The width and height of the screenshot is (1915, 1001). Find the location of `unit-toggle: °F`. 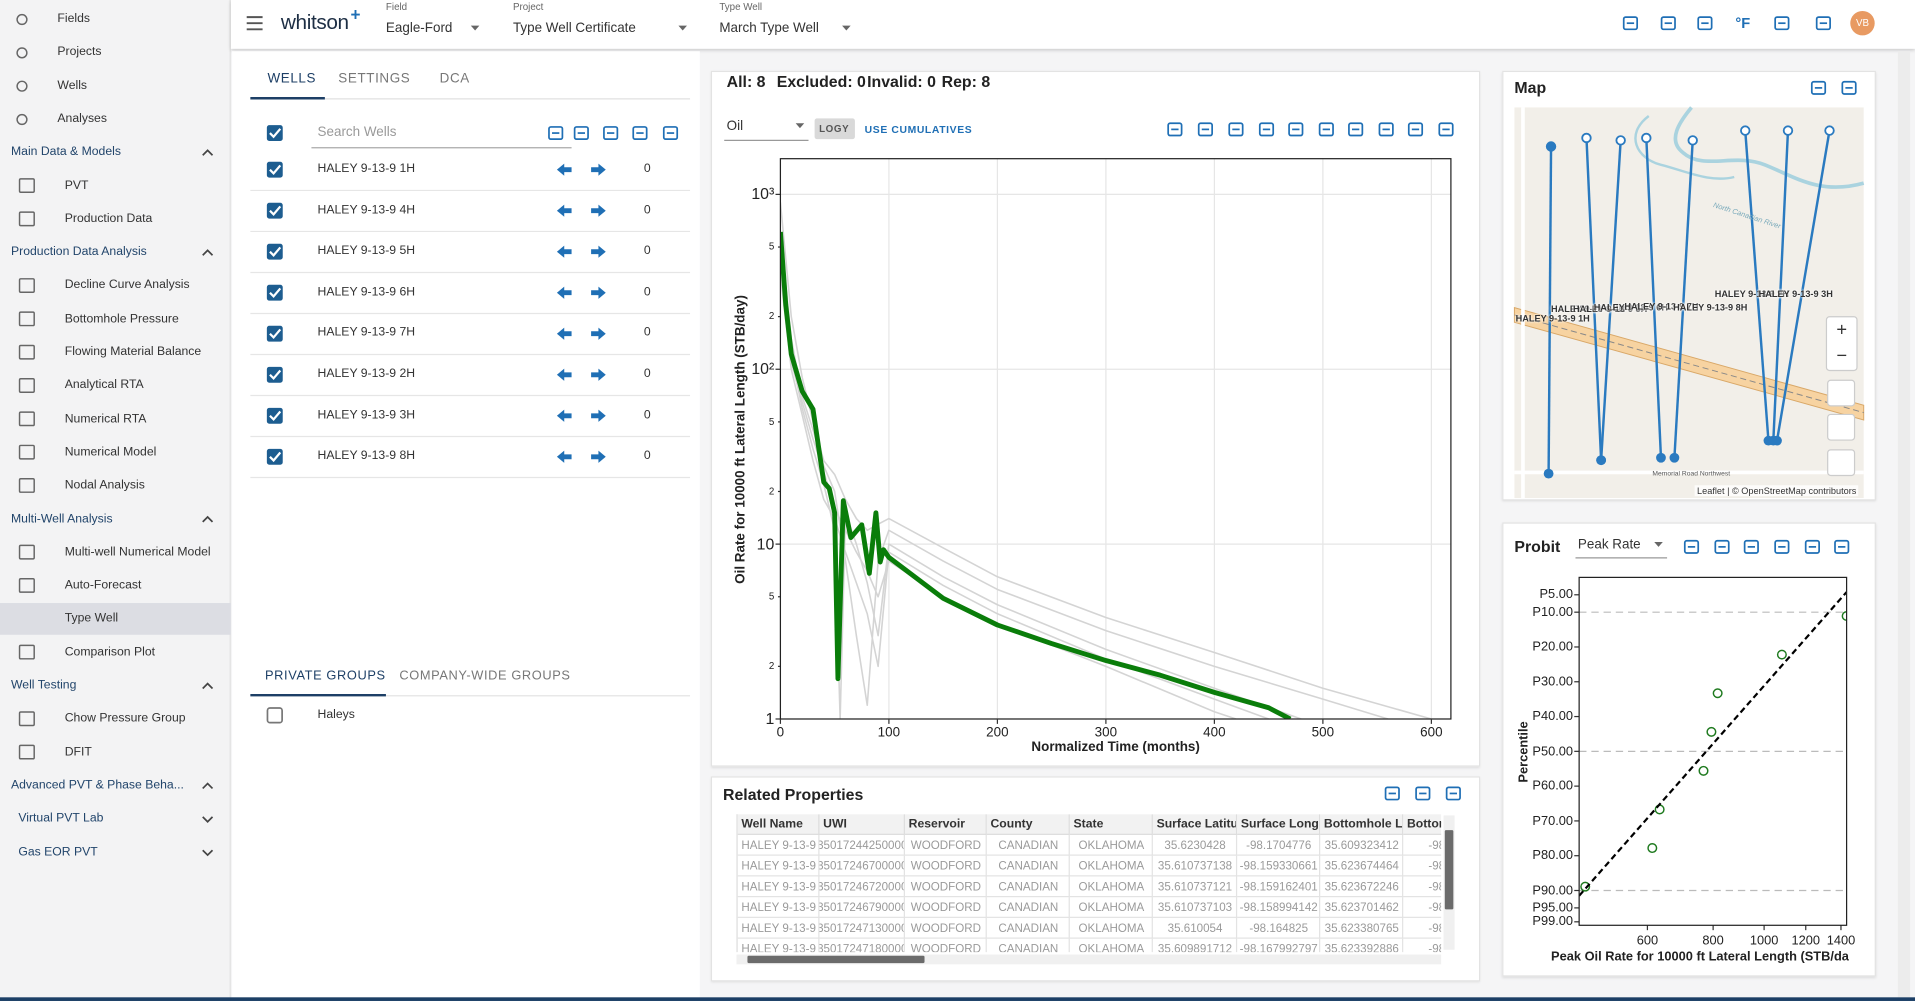

unit-toggle: °F is located at coordinates (1743, 23).